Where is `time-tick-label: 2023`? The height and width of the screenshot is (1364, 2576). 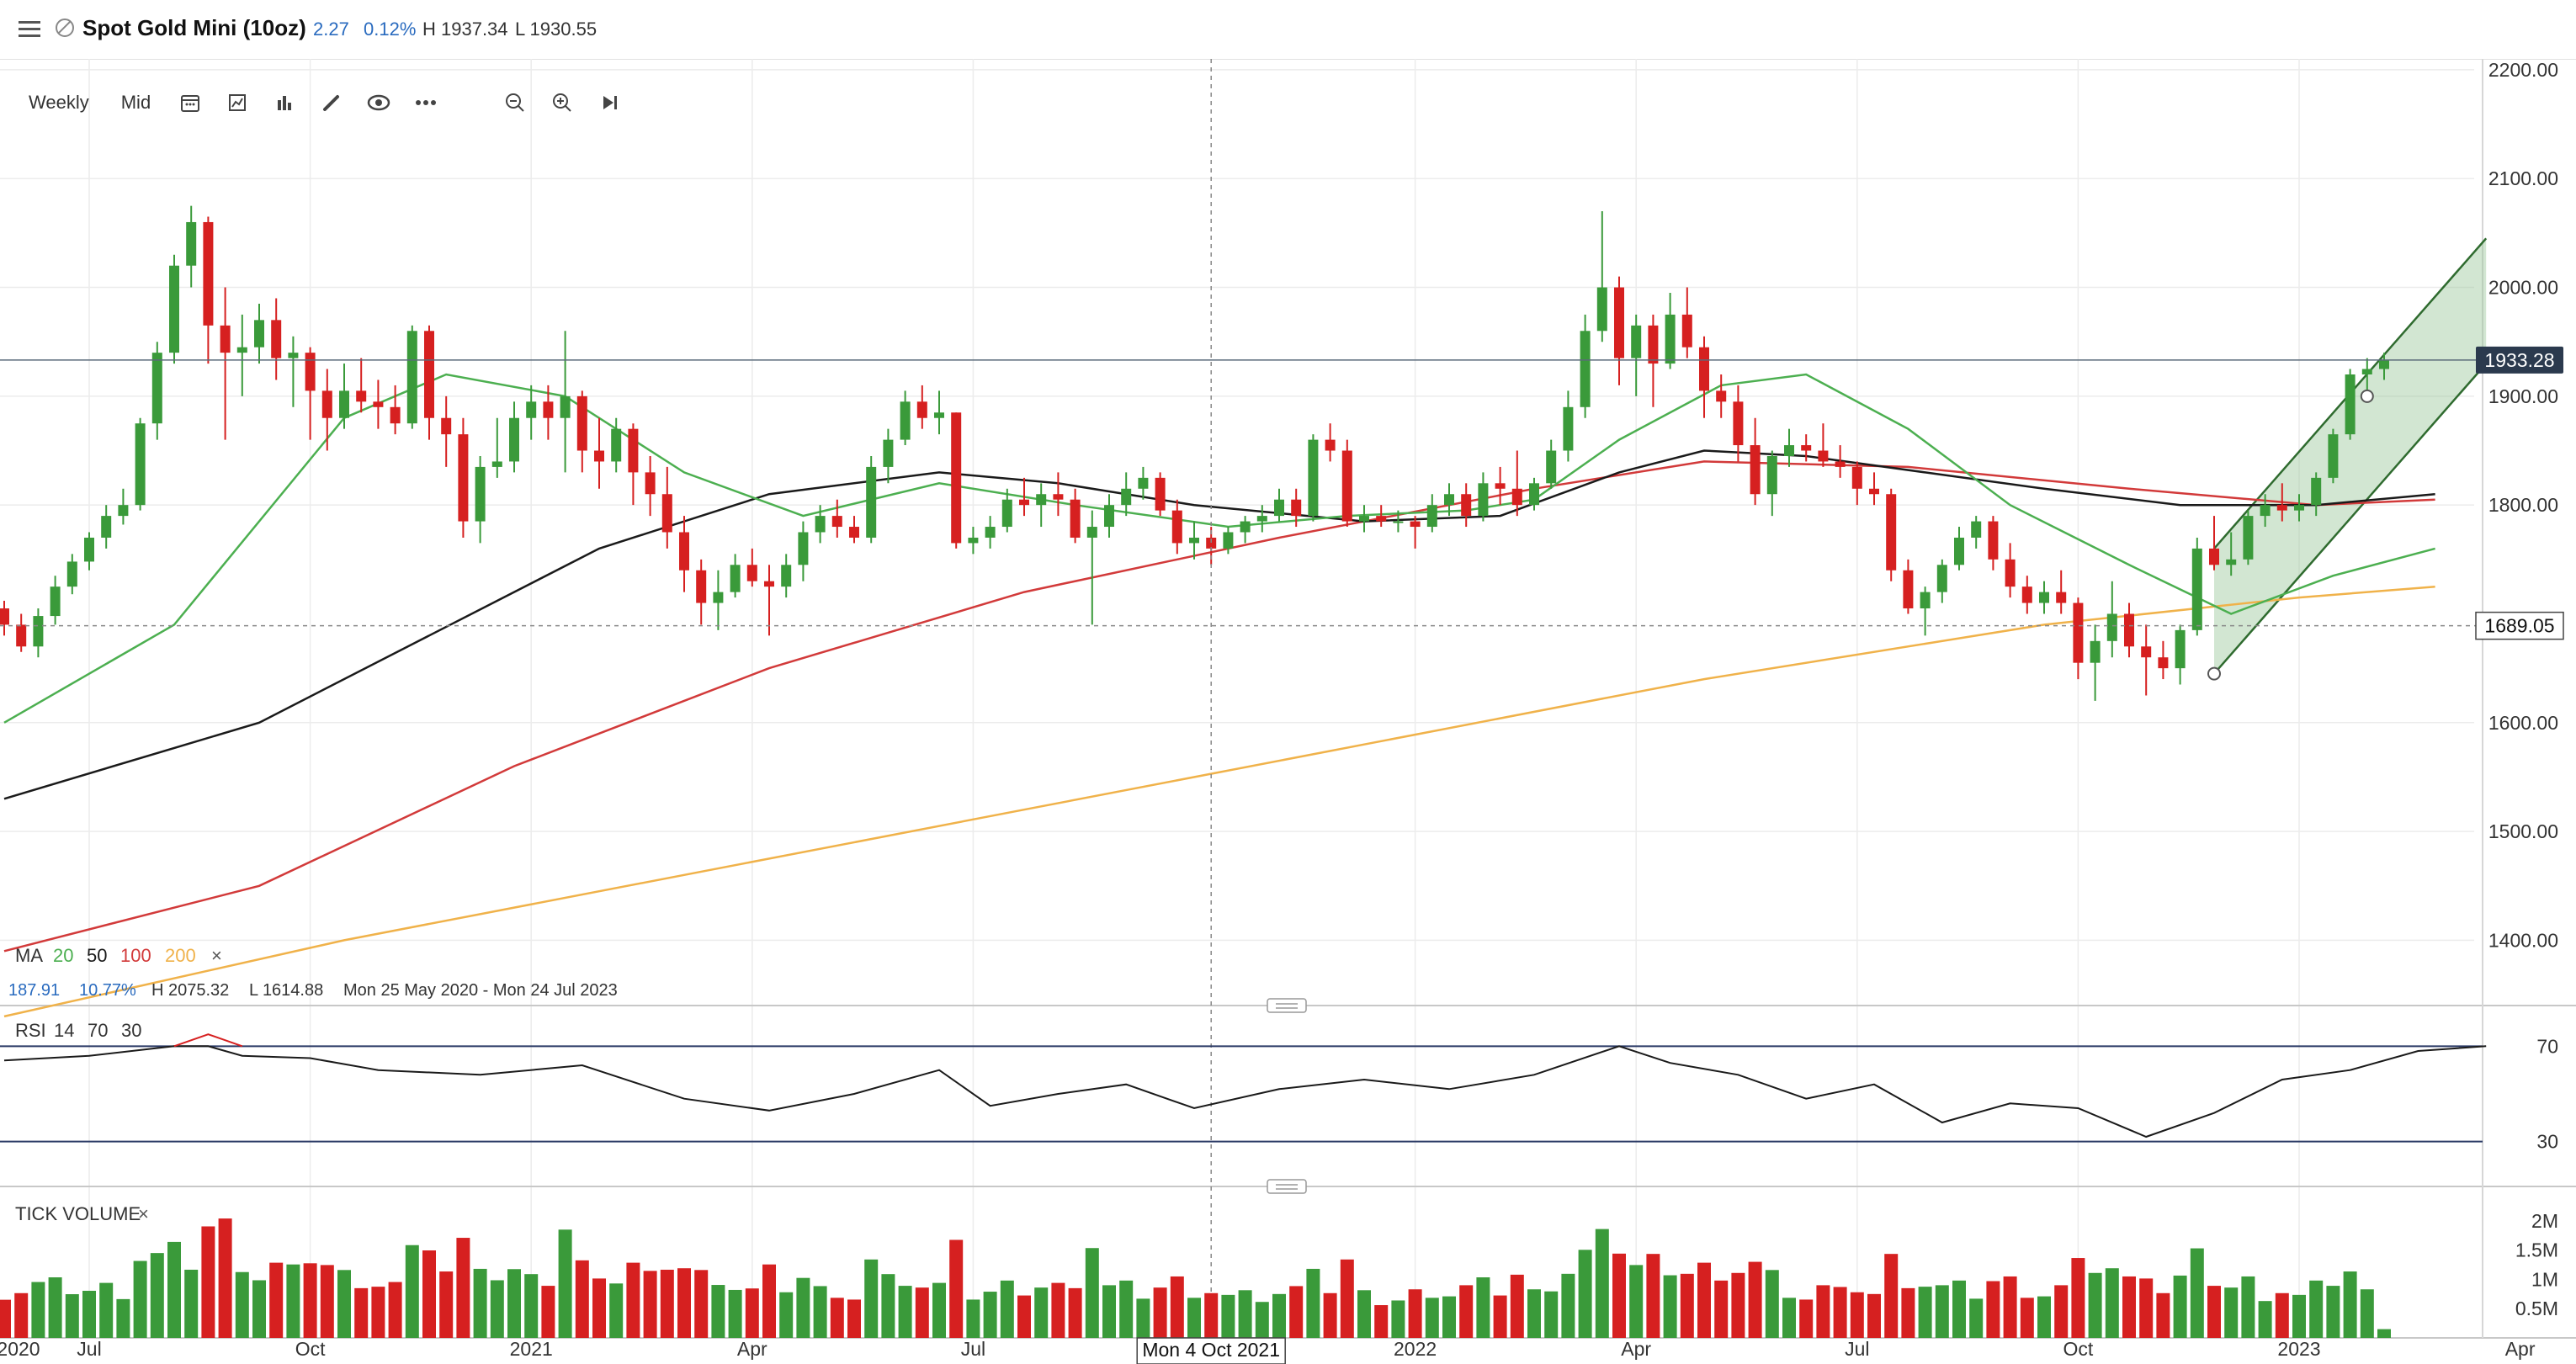
time-tick-label: 2023 is located at coordinates (2298, 1349).